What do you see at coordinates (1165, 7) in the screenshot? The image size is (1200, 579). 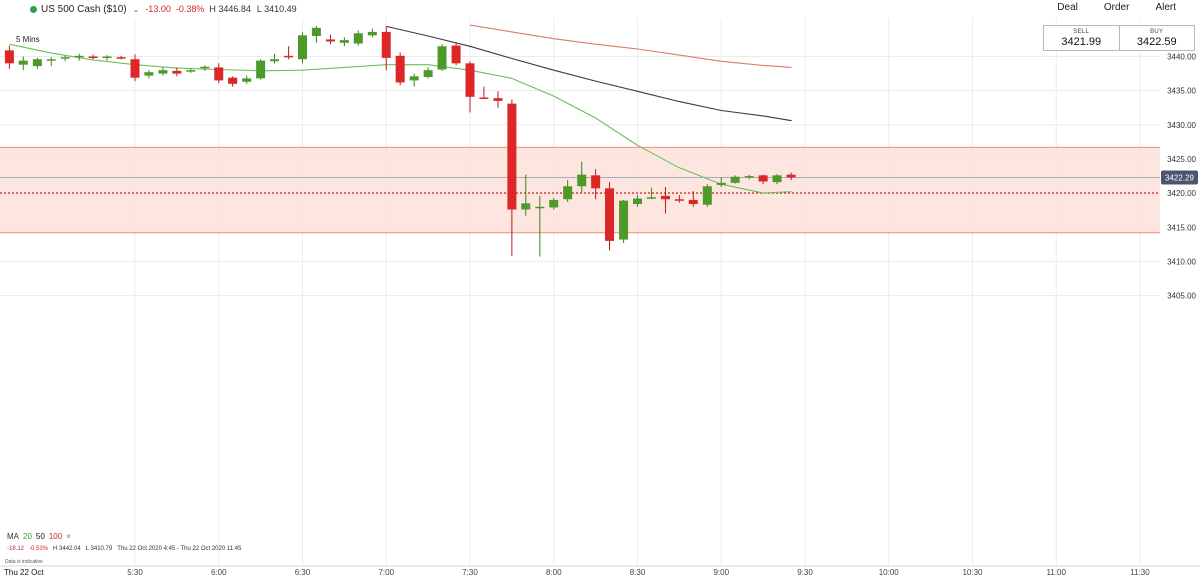 I see `alert-button: Alert` at bounding box center [1165, 7].